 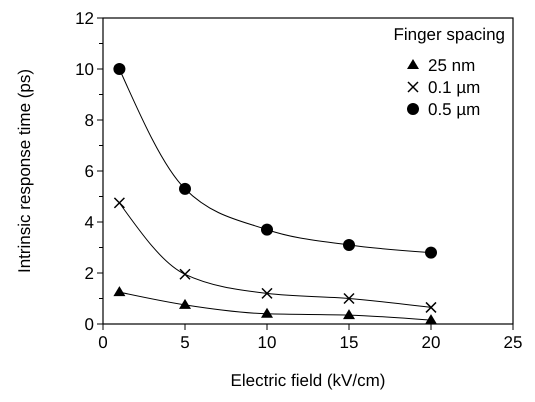 What do you see at coordinates (84, 18) in the screenshot?
I see `y-tick-label: 12` at bounding box center [84, 18].